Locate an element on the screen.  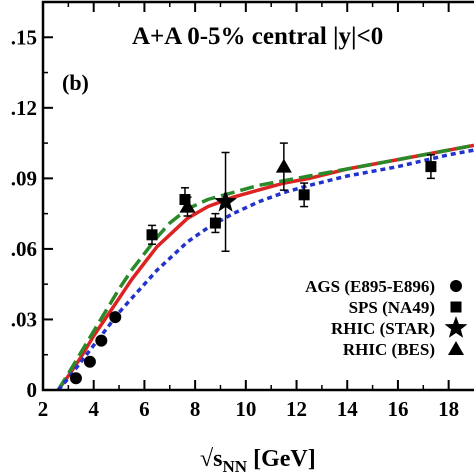
y-tick-label: .03 is located at coordinates (24, 319).